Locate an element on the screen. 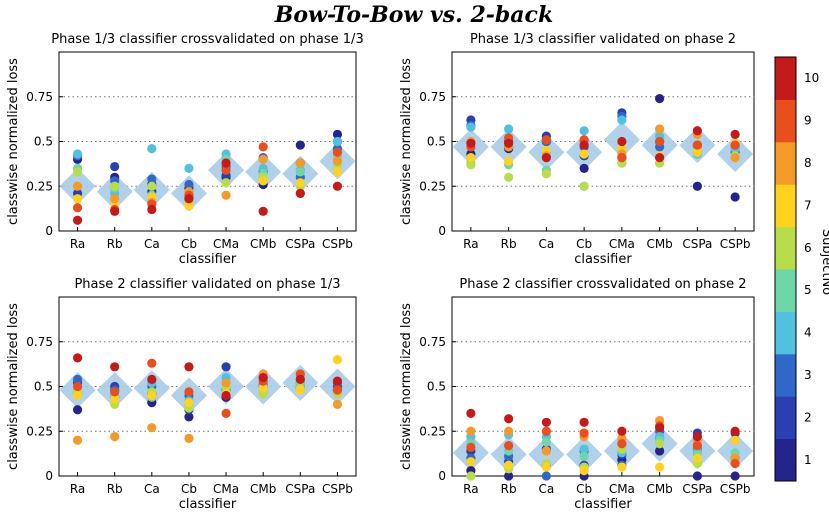  colorbar-tick-label: 5 is located at coordinates (808, 290).